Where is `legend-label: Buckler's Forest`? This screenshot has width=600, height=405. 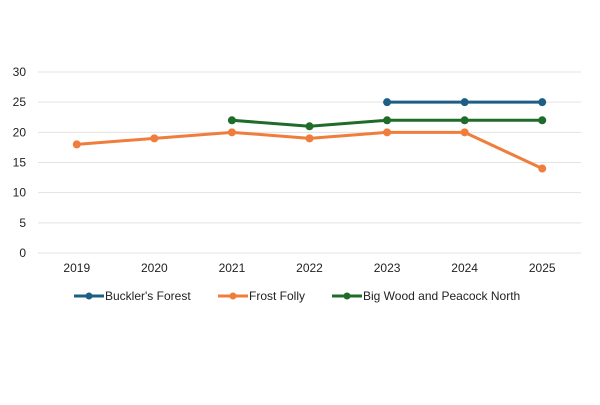
legend-label: Buckler's Forest is located at coordinates (148, 296).